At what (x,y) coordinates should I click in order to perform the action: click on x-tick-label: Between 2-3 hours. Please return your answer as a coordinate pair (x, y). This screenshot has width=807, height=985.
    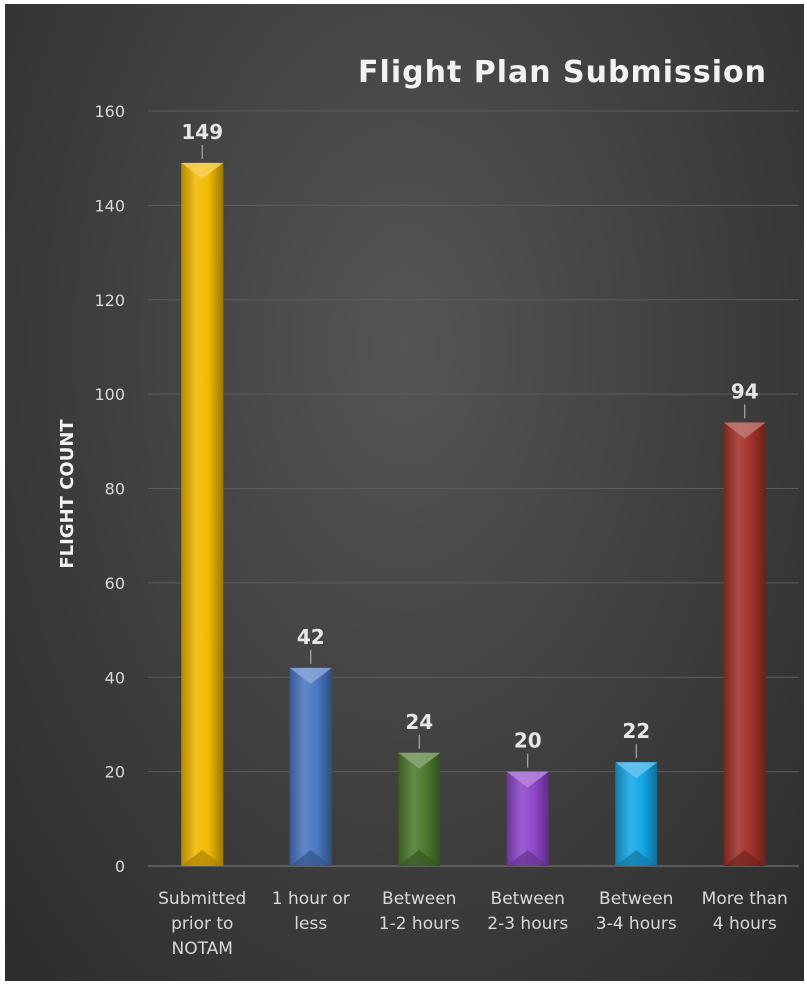
    Looking at the image, I should click on (527, 911).